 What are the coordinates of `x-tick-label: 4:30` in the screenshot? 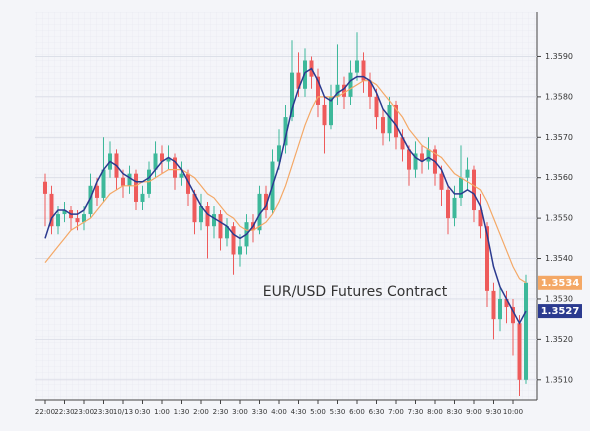 It's located at (299, 412).